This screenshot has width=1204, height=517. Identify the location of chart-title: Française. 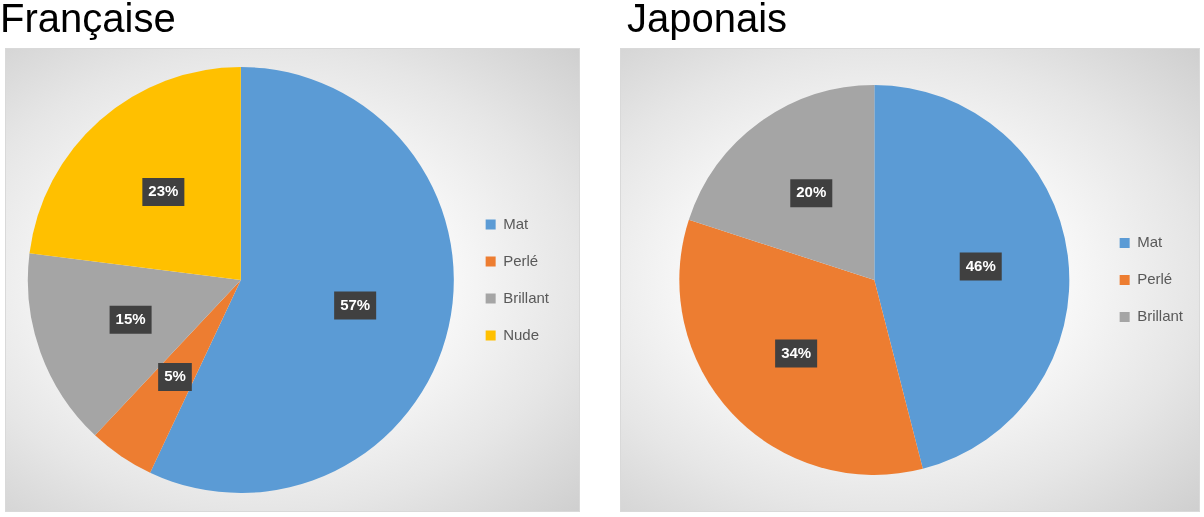
(88, 20).